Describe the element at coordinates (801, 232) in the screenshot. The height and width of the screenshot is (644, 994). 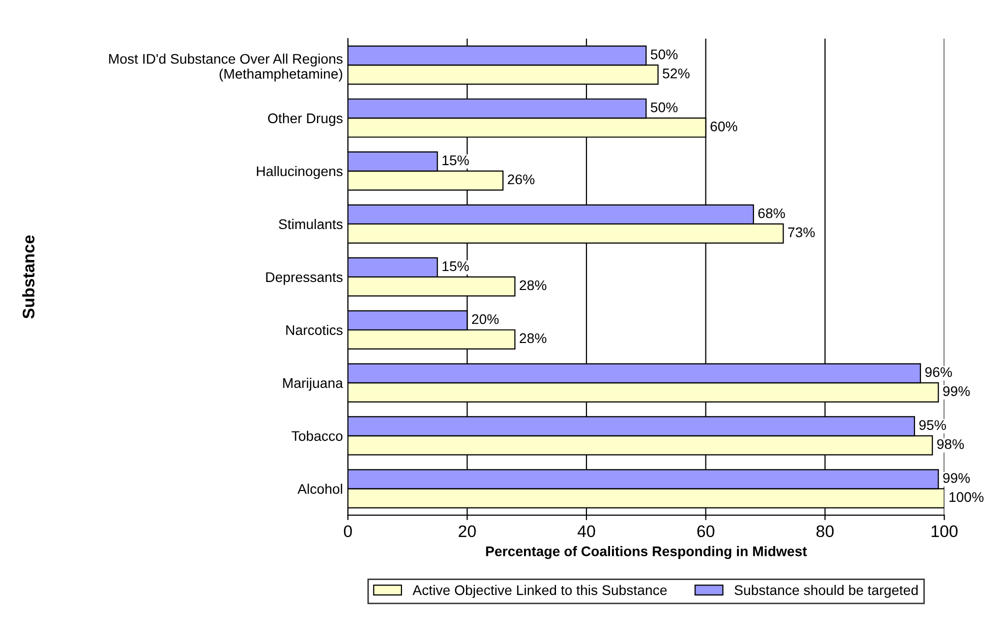
I see `data-label: 73%` at that location.